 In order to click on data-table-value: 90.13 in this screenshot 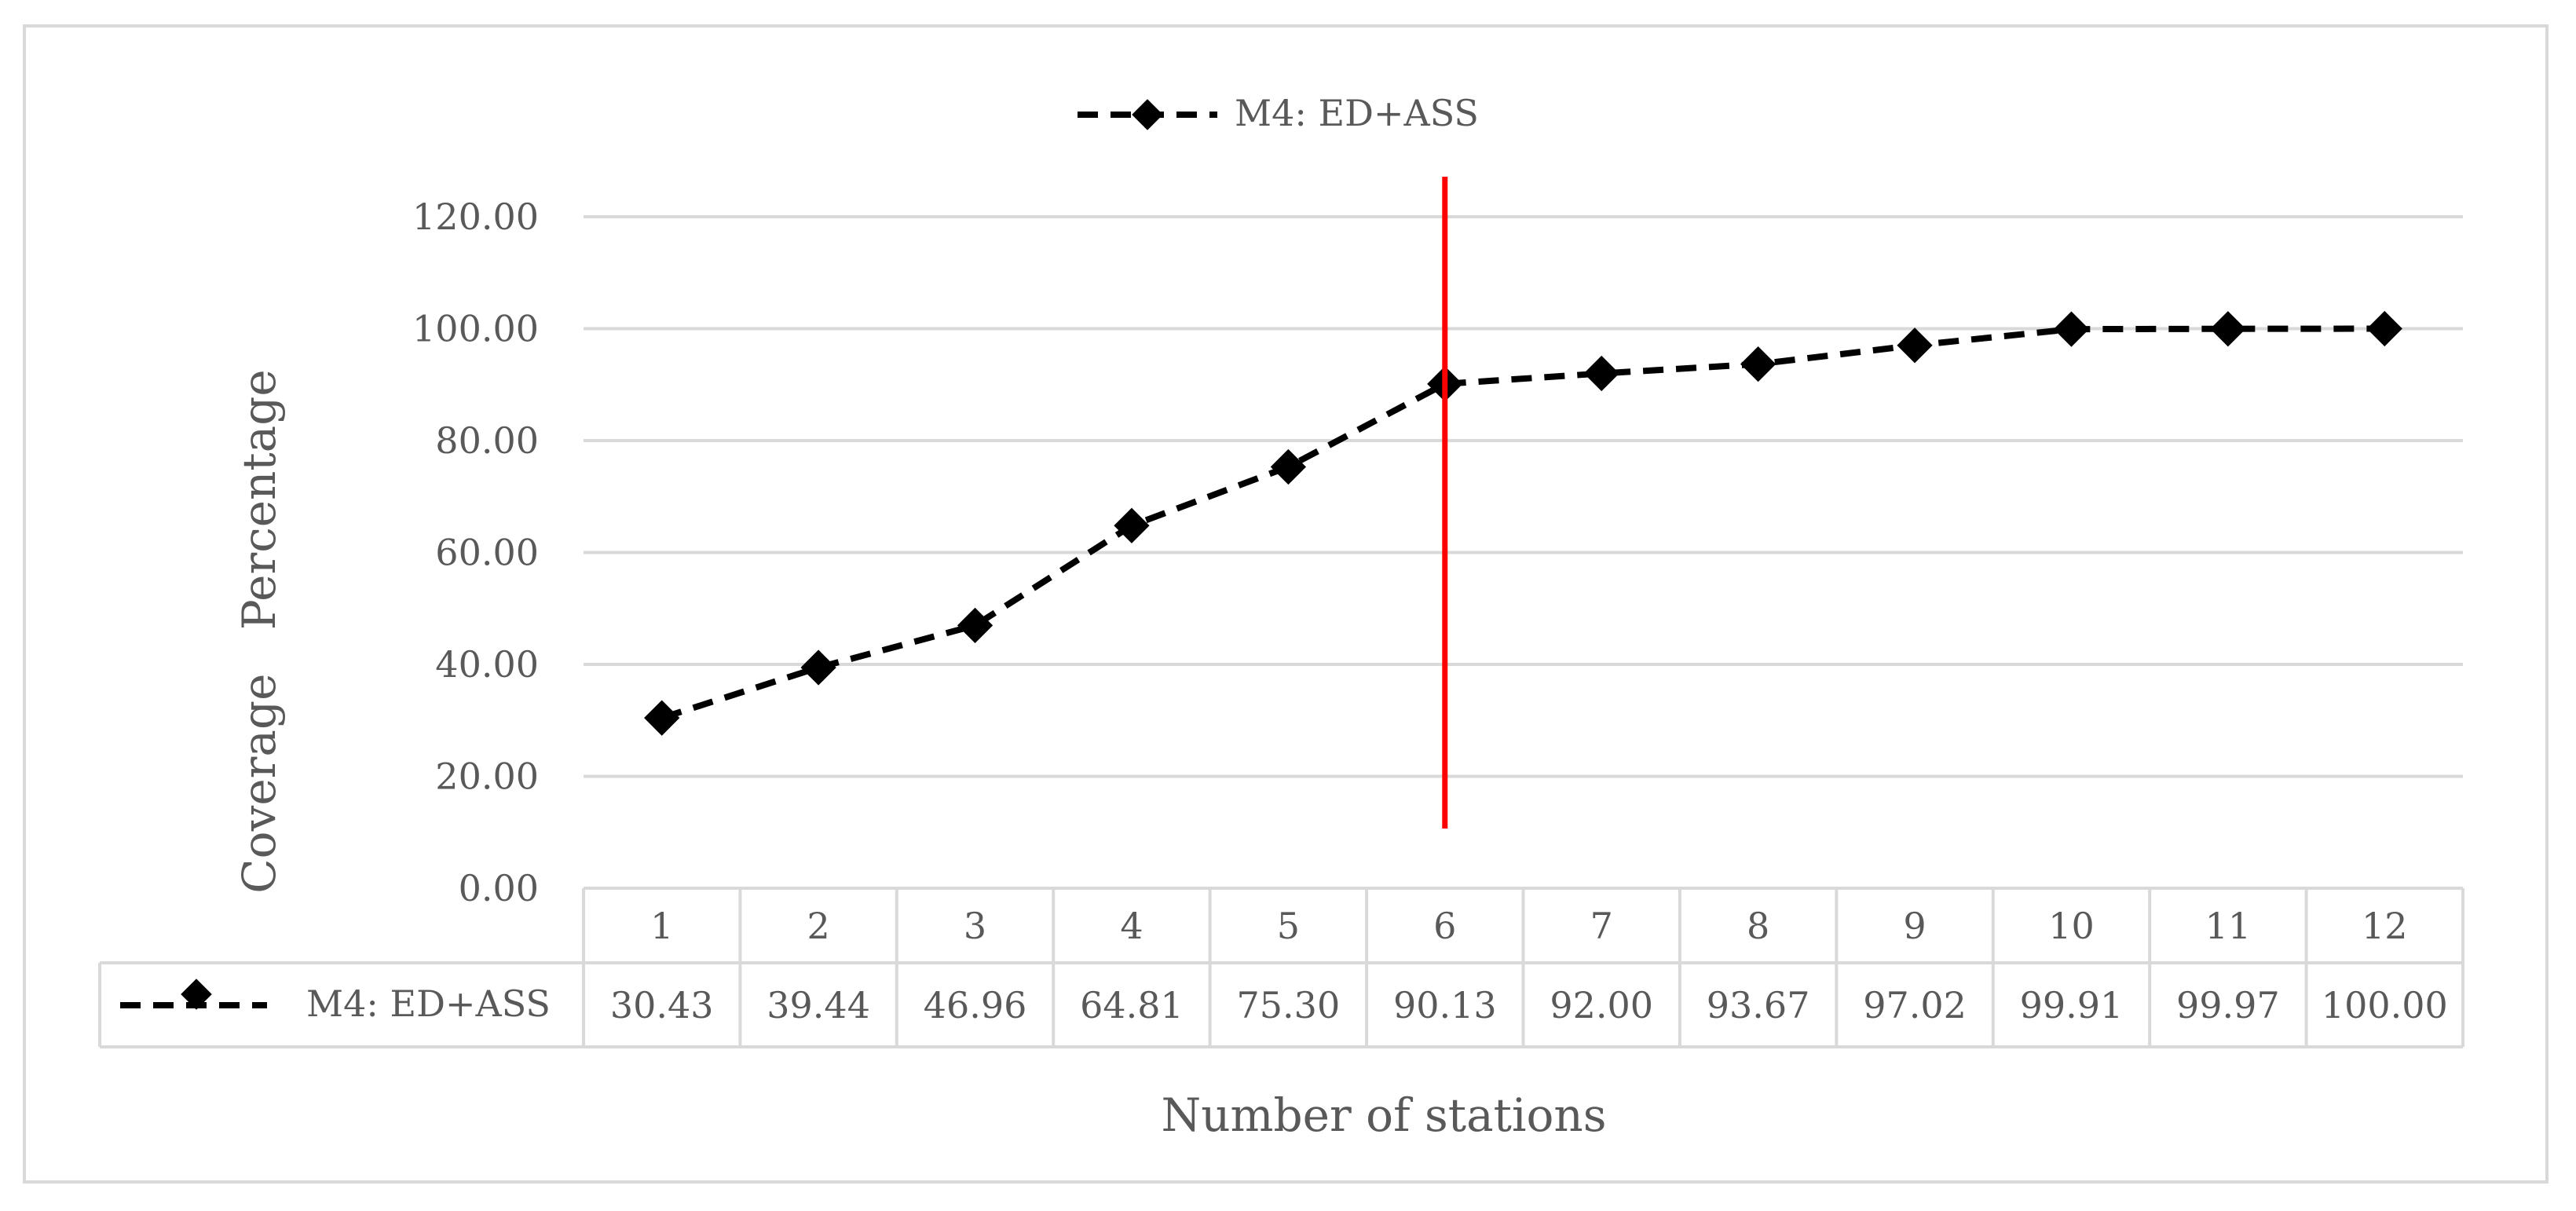, I will do `click(1445, 1005)`.